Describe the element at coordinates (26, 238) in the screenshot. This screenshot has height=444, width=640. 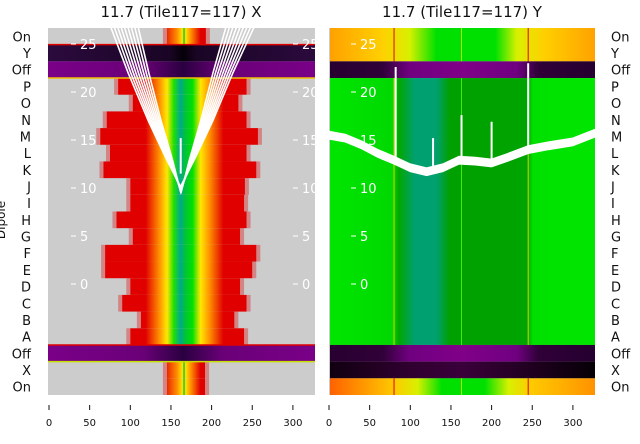
I see `left-row-label: G` at that location.